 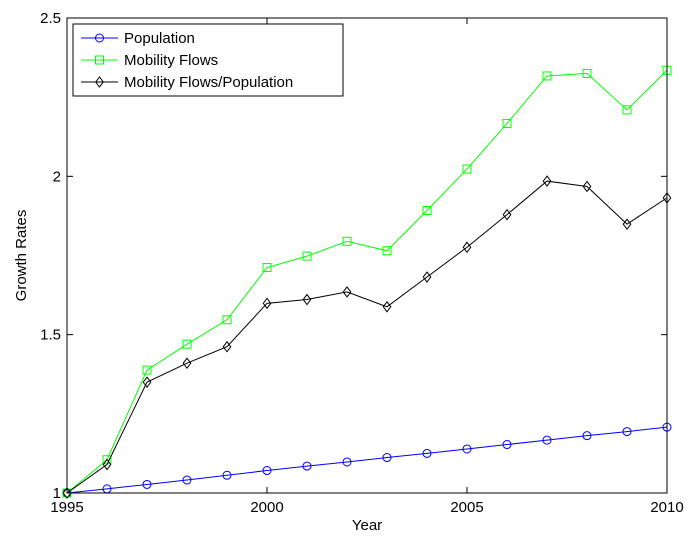 What do you see at coordinates (171, 60) in the screenshot?
I see `legend-label: Mobility Flows` at bounding box center [171, 60].